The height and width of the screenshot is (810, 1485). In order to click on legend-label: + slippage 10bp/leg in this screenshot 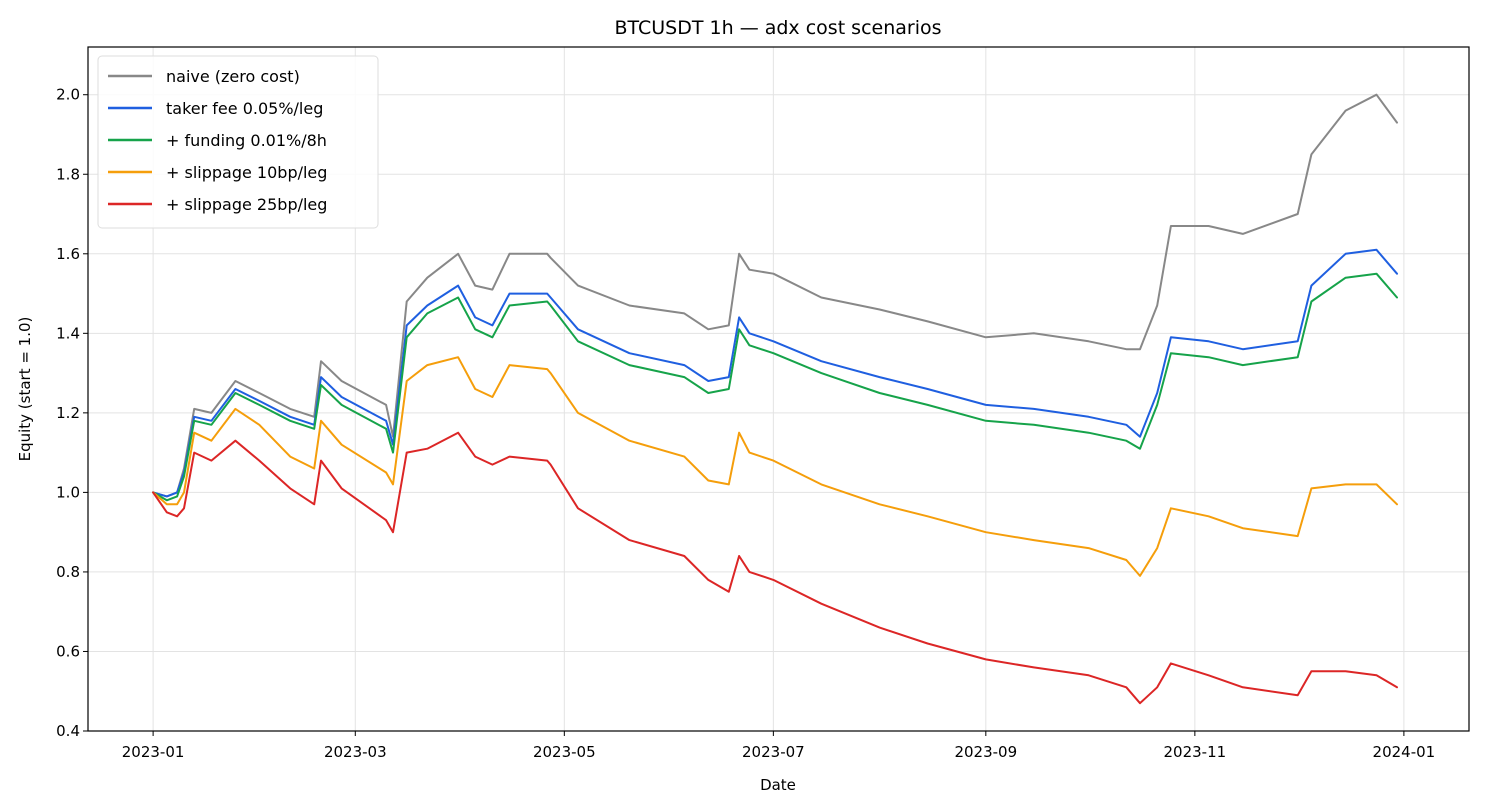, I will do `click(246, 172)`.